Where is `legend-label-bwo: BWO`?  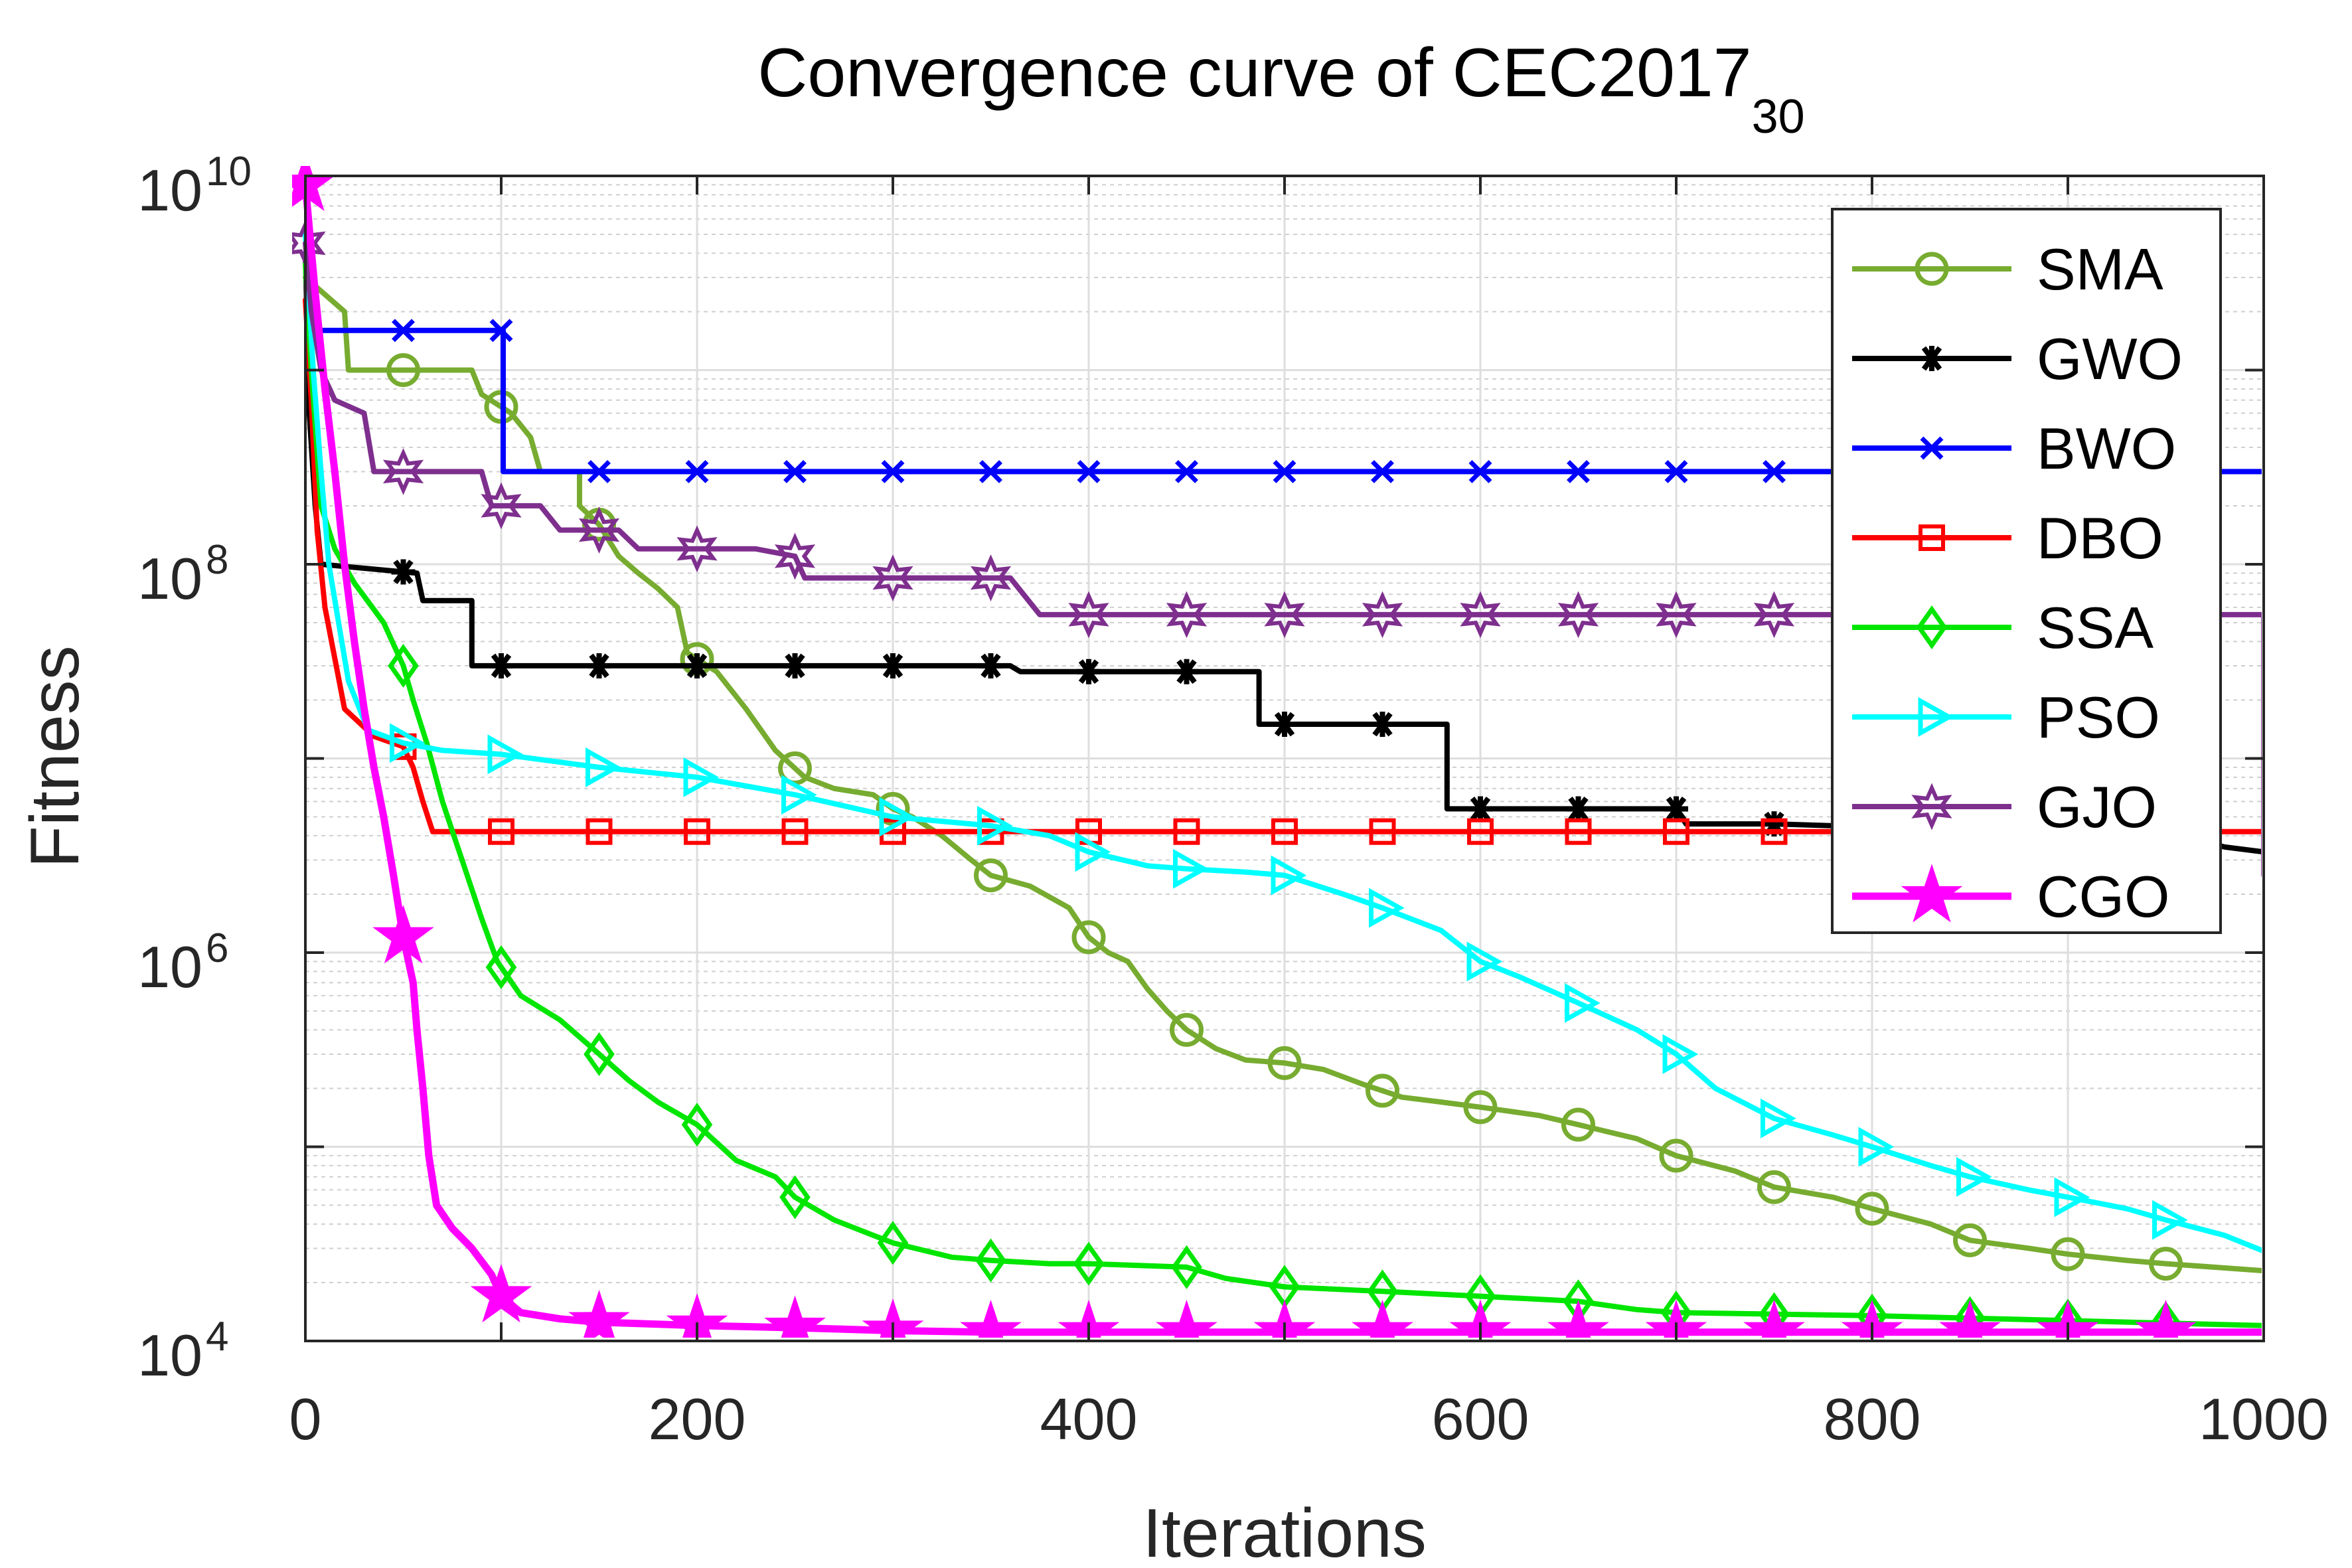 legend-label-bwo: BWO is located at coordinates (2107, 449).